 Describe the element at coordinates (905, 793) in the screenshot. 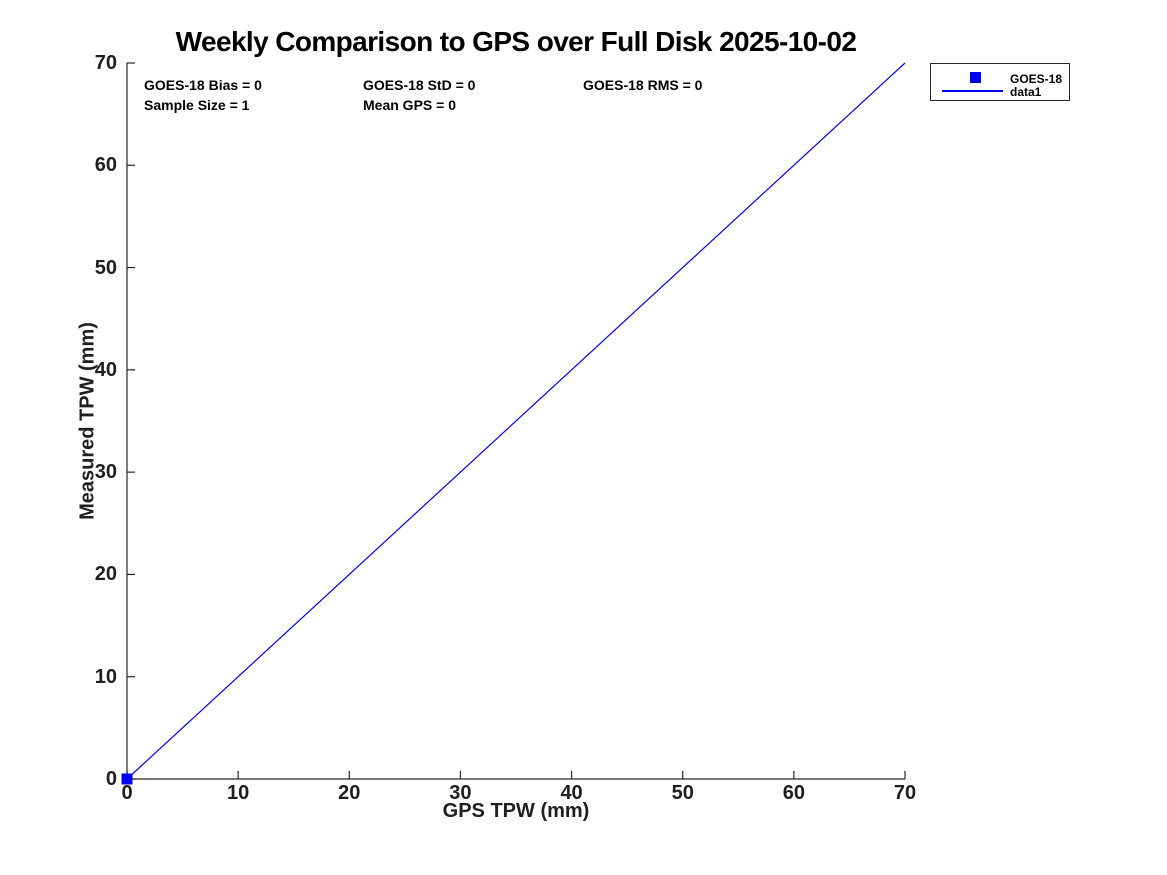

I see `x-tick-label: 70` at that location.